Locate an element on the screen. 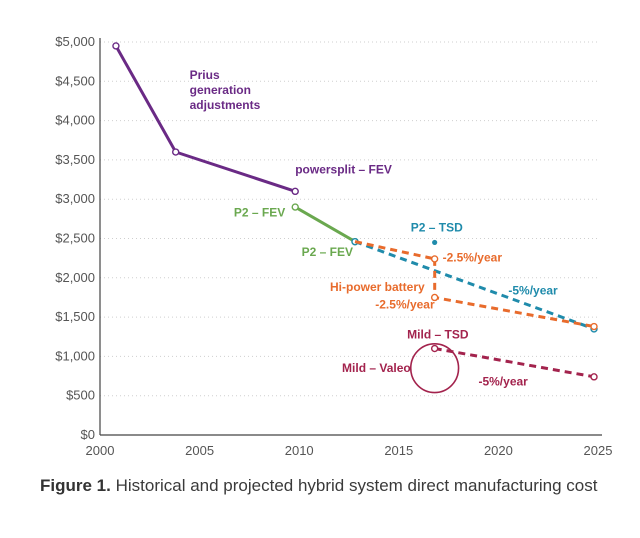  annotation-tsd: P2 – TSD is located at coordinates (437, 227).